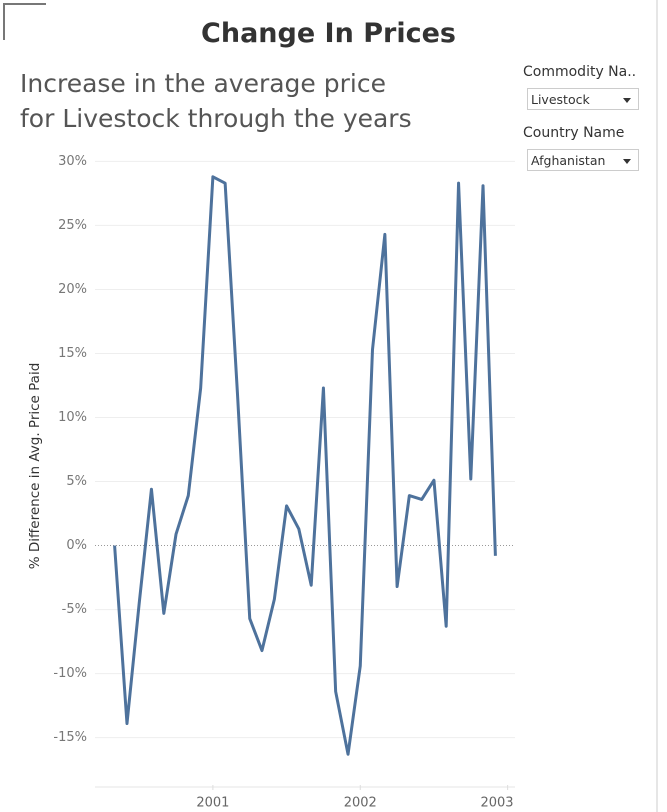 The image size is (667, 812). What do you see at coordinates (76, 481) in the screenshot?
I see `y-tick-label: 5%` at bounding box center [76, 481].